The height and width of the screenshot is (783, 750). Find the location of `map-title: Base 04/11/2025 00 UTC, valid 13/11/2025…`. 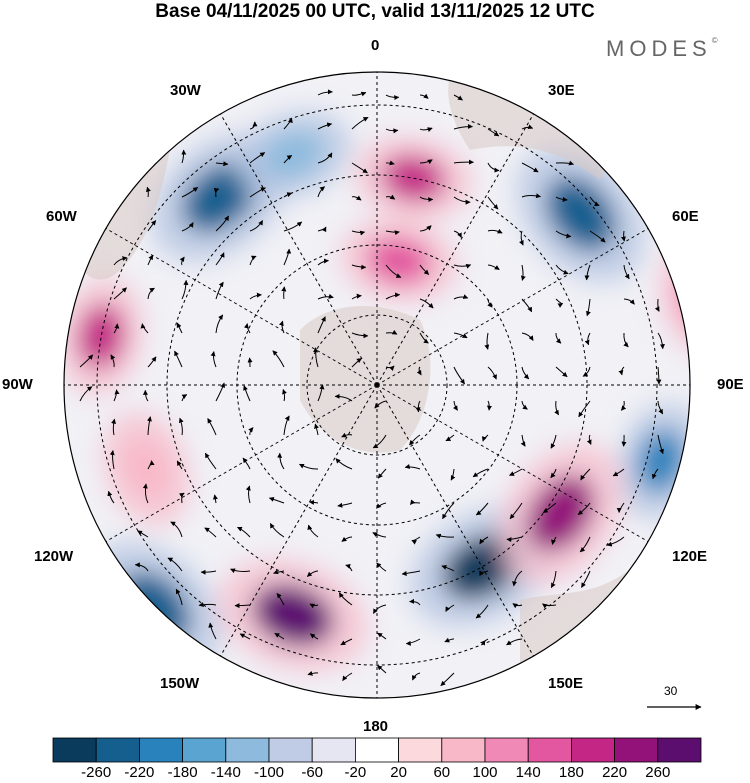

map-title: Base 04/11/2025 00 UTC, valid 13/11/2025… is located at coordinates (375, 11).